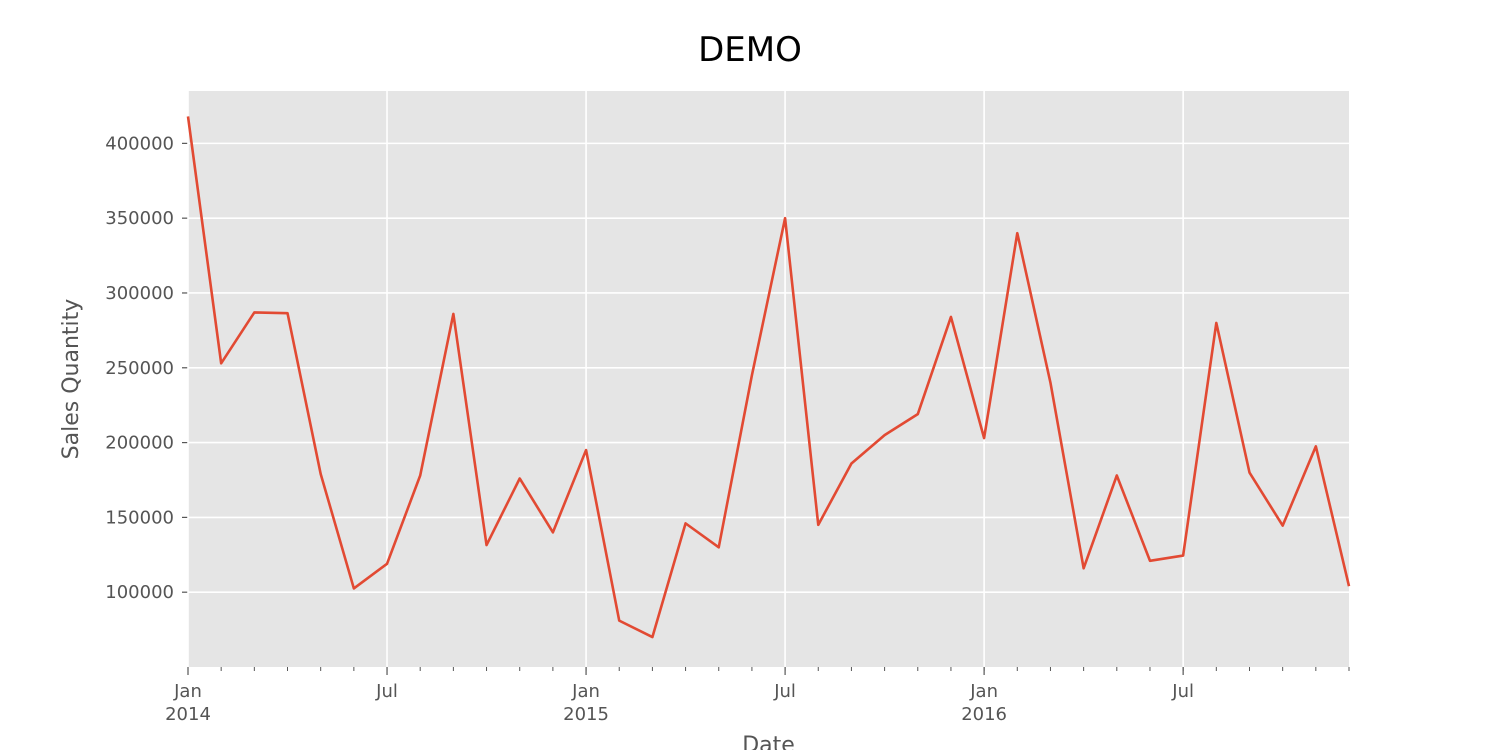  I want to click on x-tick-sublabel: 2014, so click(188, 714).